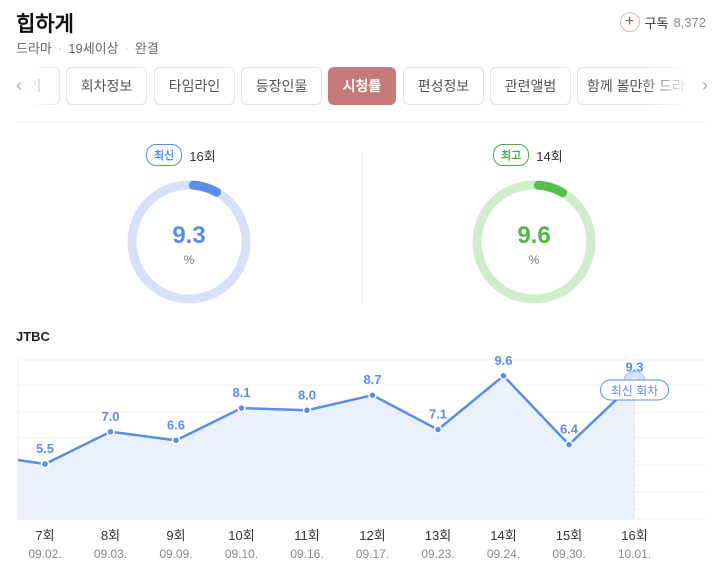  What do you see at coordinates (361, 32) in the screenshot?
I see `program-header: 힙하게 드라마 · 19세이상 · 완결 + 구독 8,372` at bounding box center [361, 32].